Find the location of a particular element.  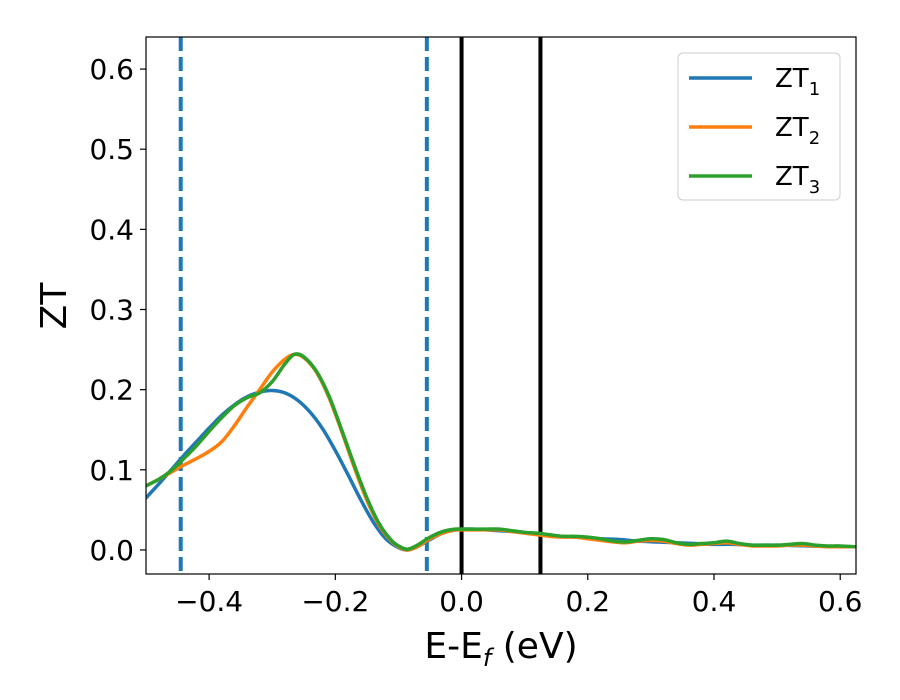

legend-label-sub: 1 is located at coordinates (814, 89).